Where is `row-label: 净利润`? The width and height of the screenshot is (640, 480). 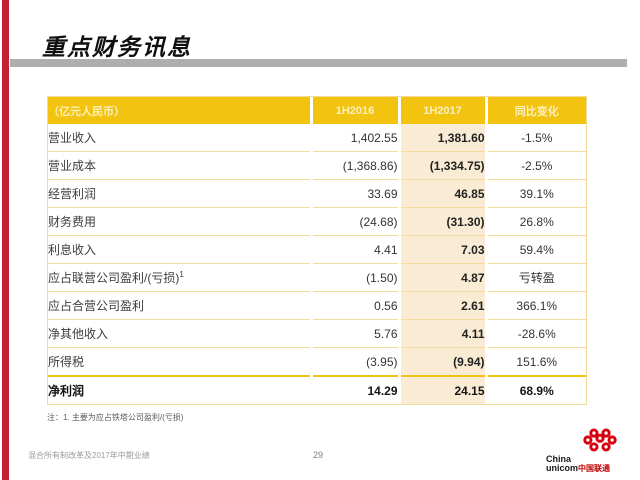 row-label: 净利润 is located at coordinates (180, 389).